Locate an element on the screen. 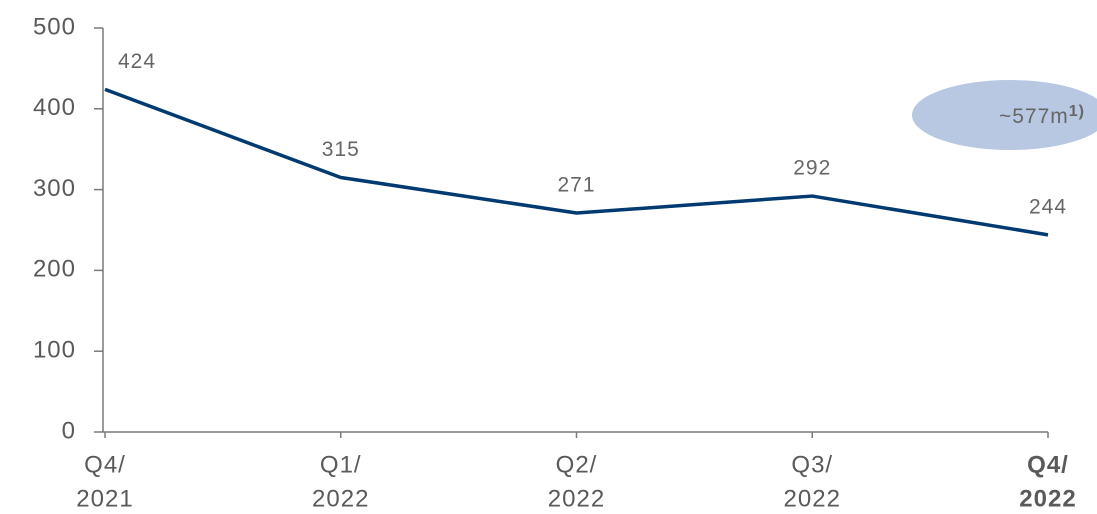  y-tick-label: 400 is located at coordinates (54, 107).